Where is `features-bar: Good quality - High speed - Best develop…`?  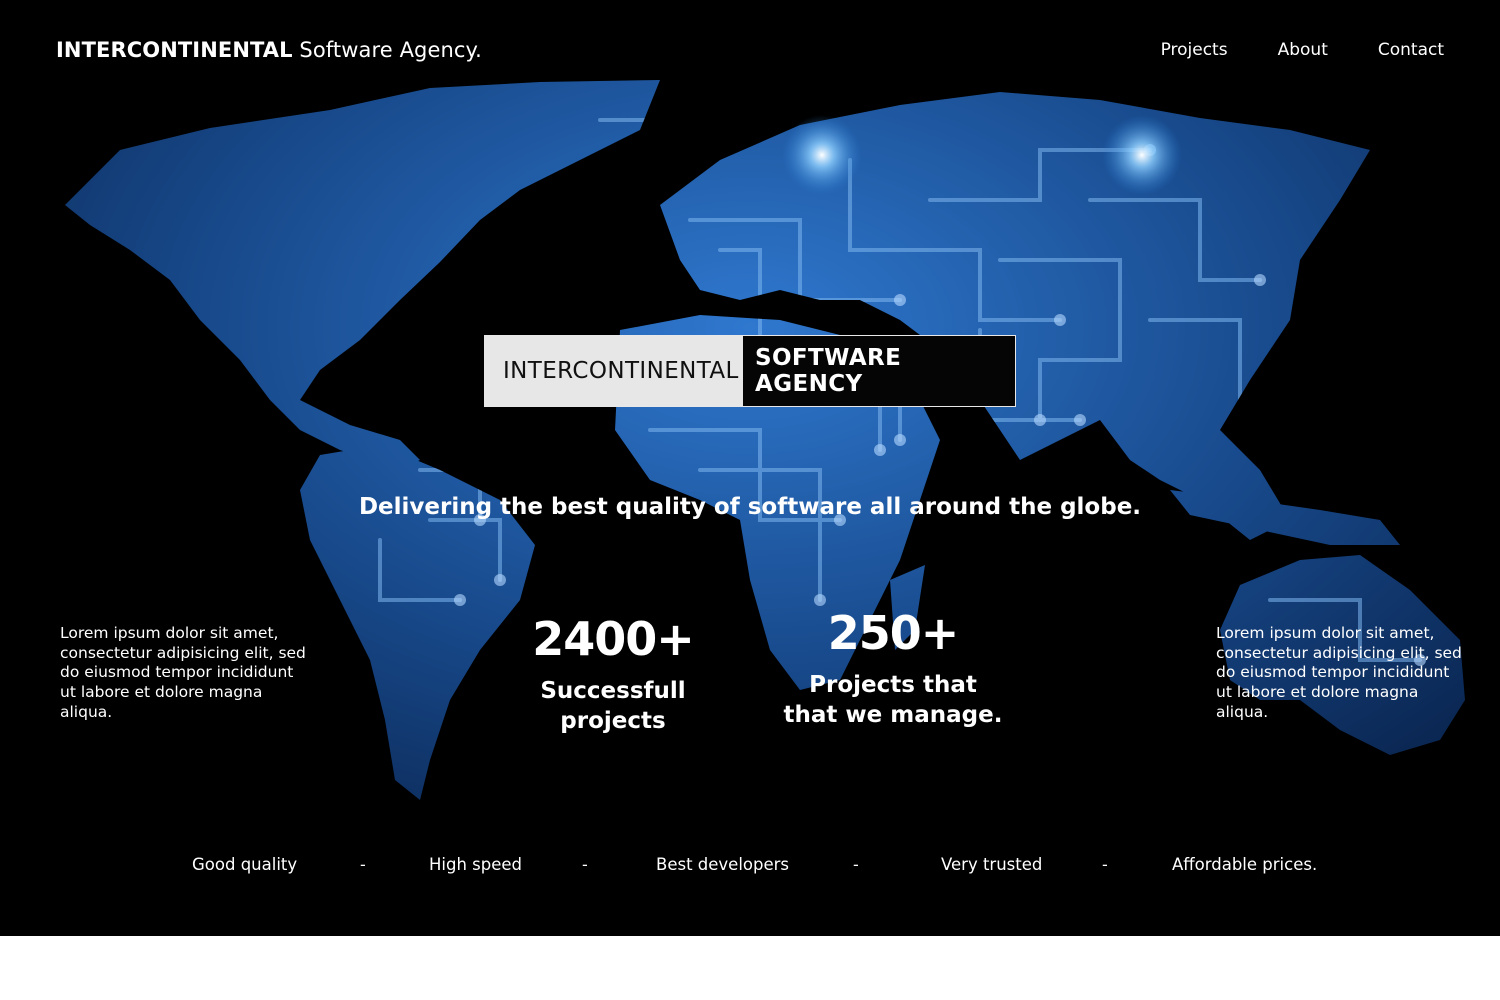 features-bar: Good quality - High speed - Best develop… is located at coordinates (750, 868).